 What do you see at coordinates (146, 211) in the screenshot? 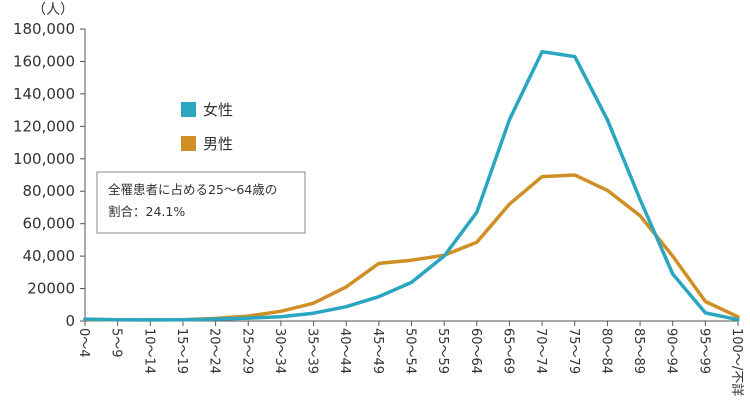
I see `annotation-line: 割合：24.1%` at bounding box center [146, 211].